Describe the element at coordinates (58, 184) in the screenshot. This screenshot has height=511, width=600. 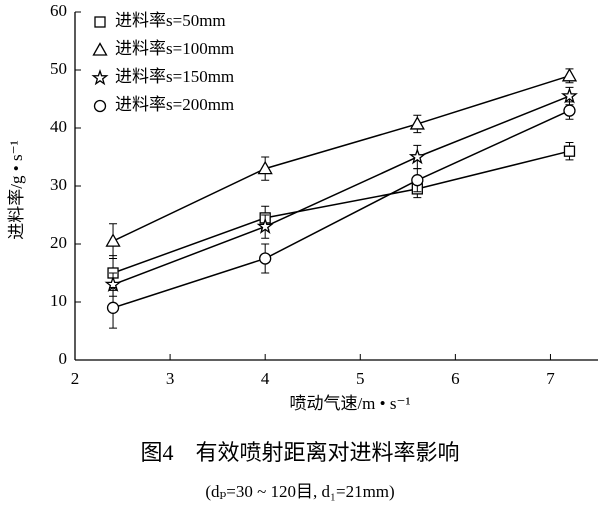
I see `y-tick-label: 30` at that location.